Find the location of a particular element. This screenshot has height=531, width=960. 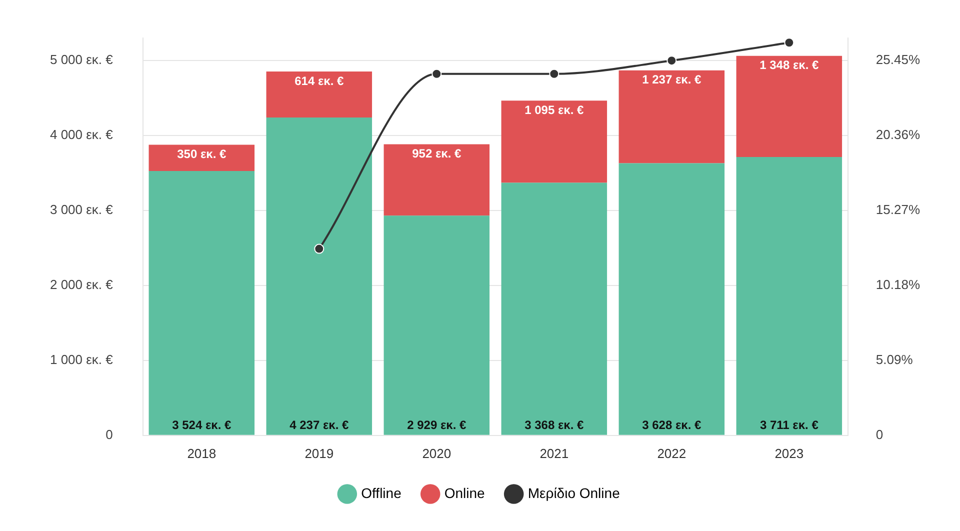

data-label: 2 929 εκ. € is located at coordinates (437, 425).